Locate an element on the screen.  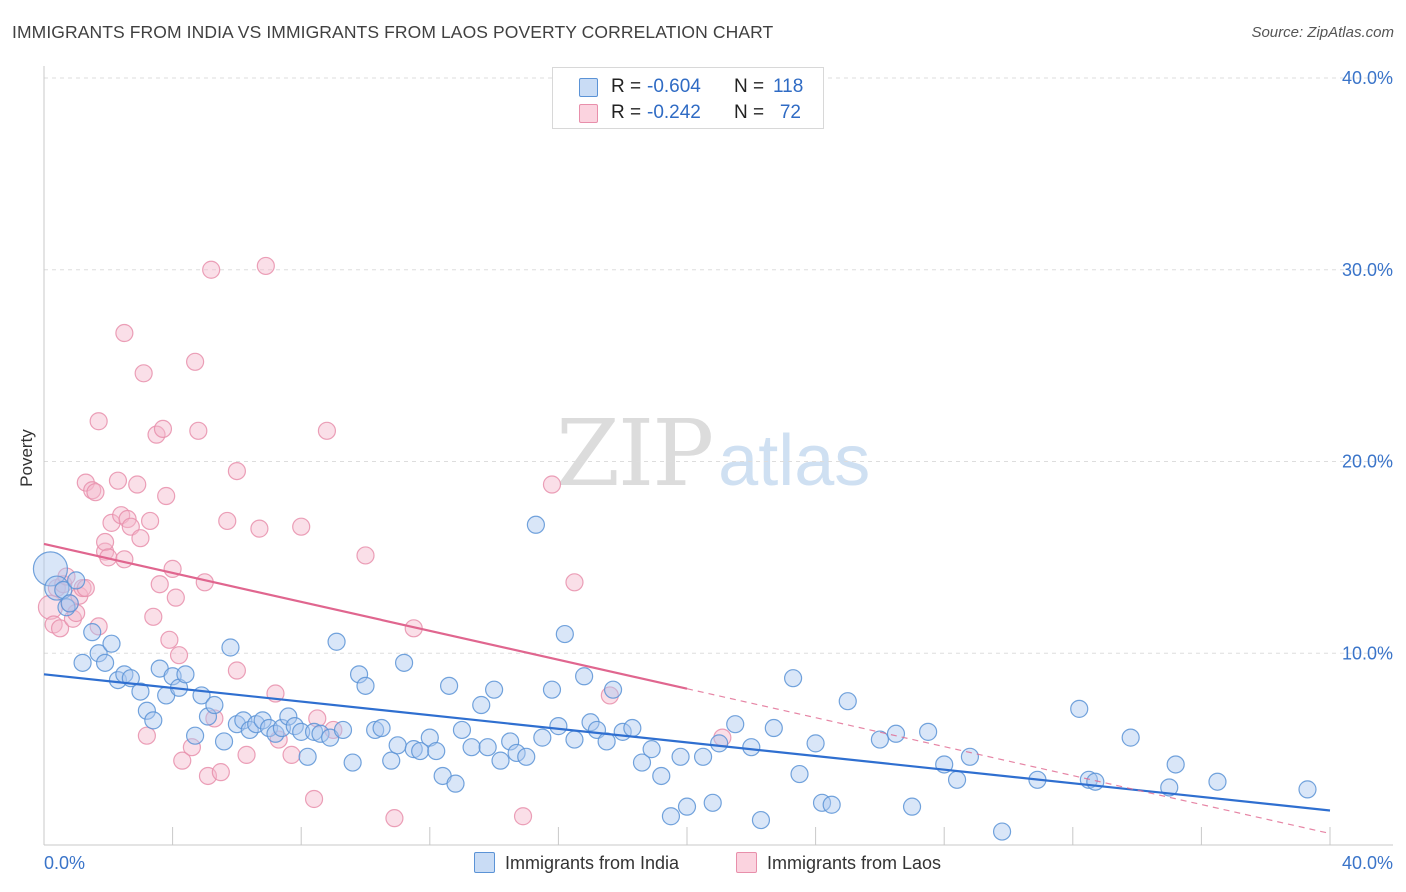
stats-legend: R = -0.604 N = 118 R = -0.242 N = 72 is located at coordinates (688, 98).